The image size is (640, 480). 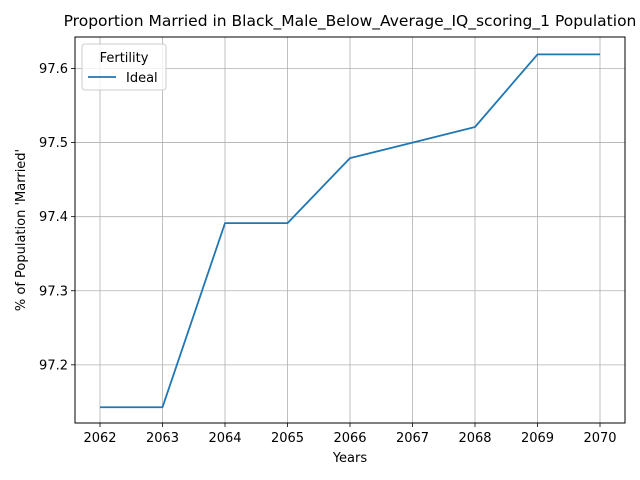 I want to click on y-tick-label: 97.5, so click(x=53, y=143).